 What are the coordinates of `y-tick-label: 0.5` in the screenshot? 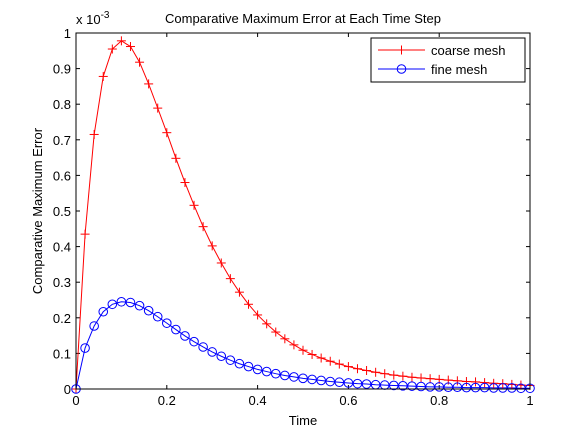 It's located at (62, 211).